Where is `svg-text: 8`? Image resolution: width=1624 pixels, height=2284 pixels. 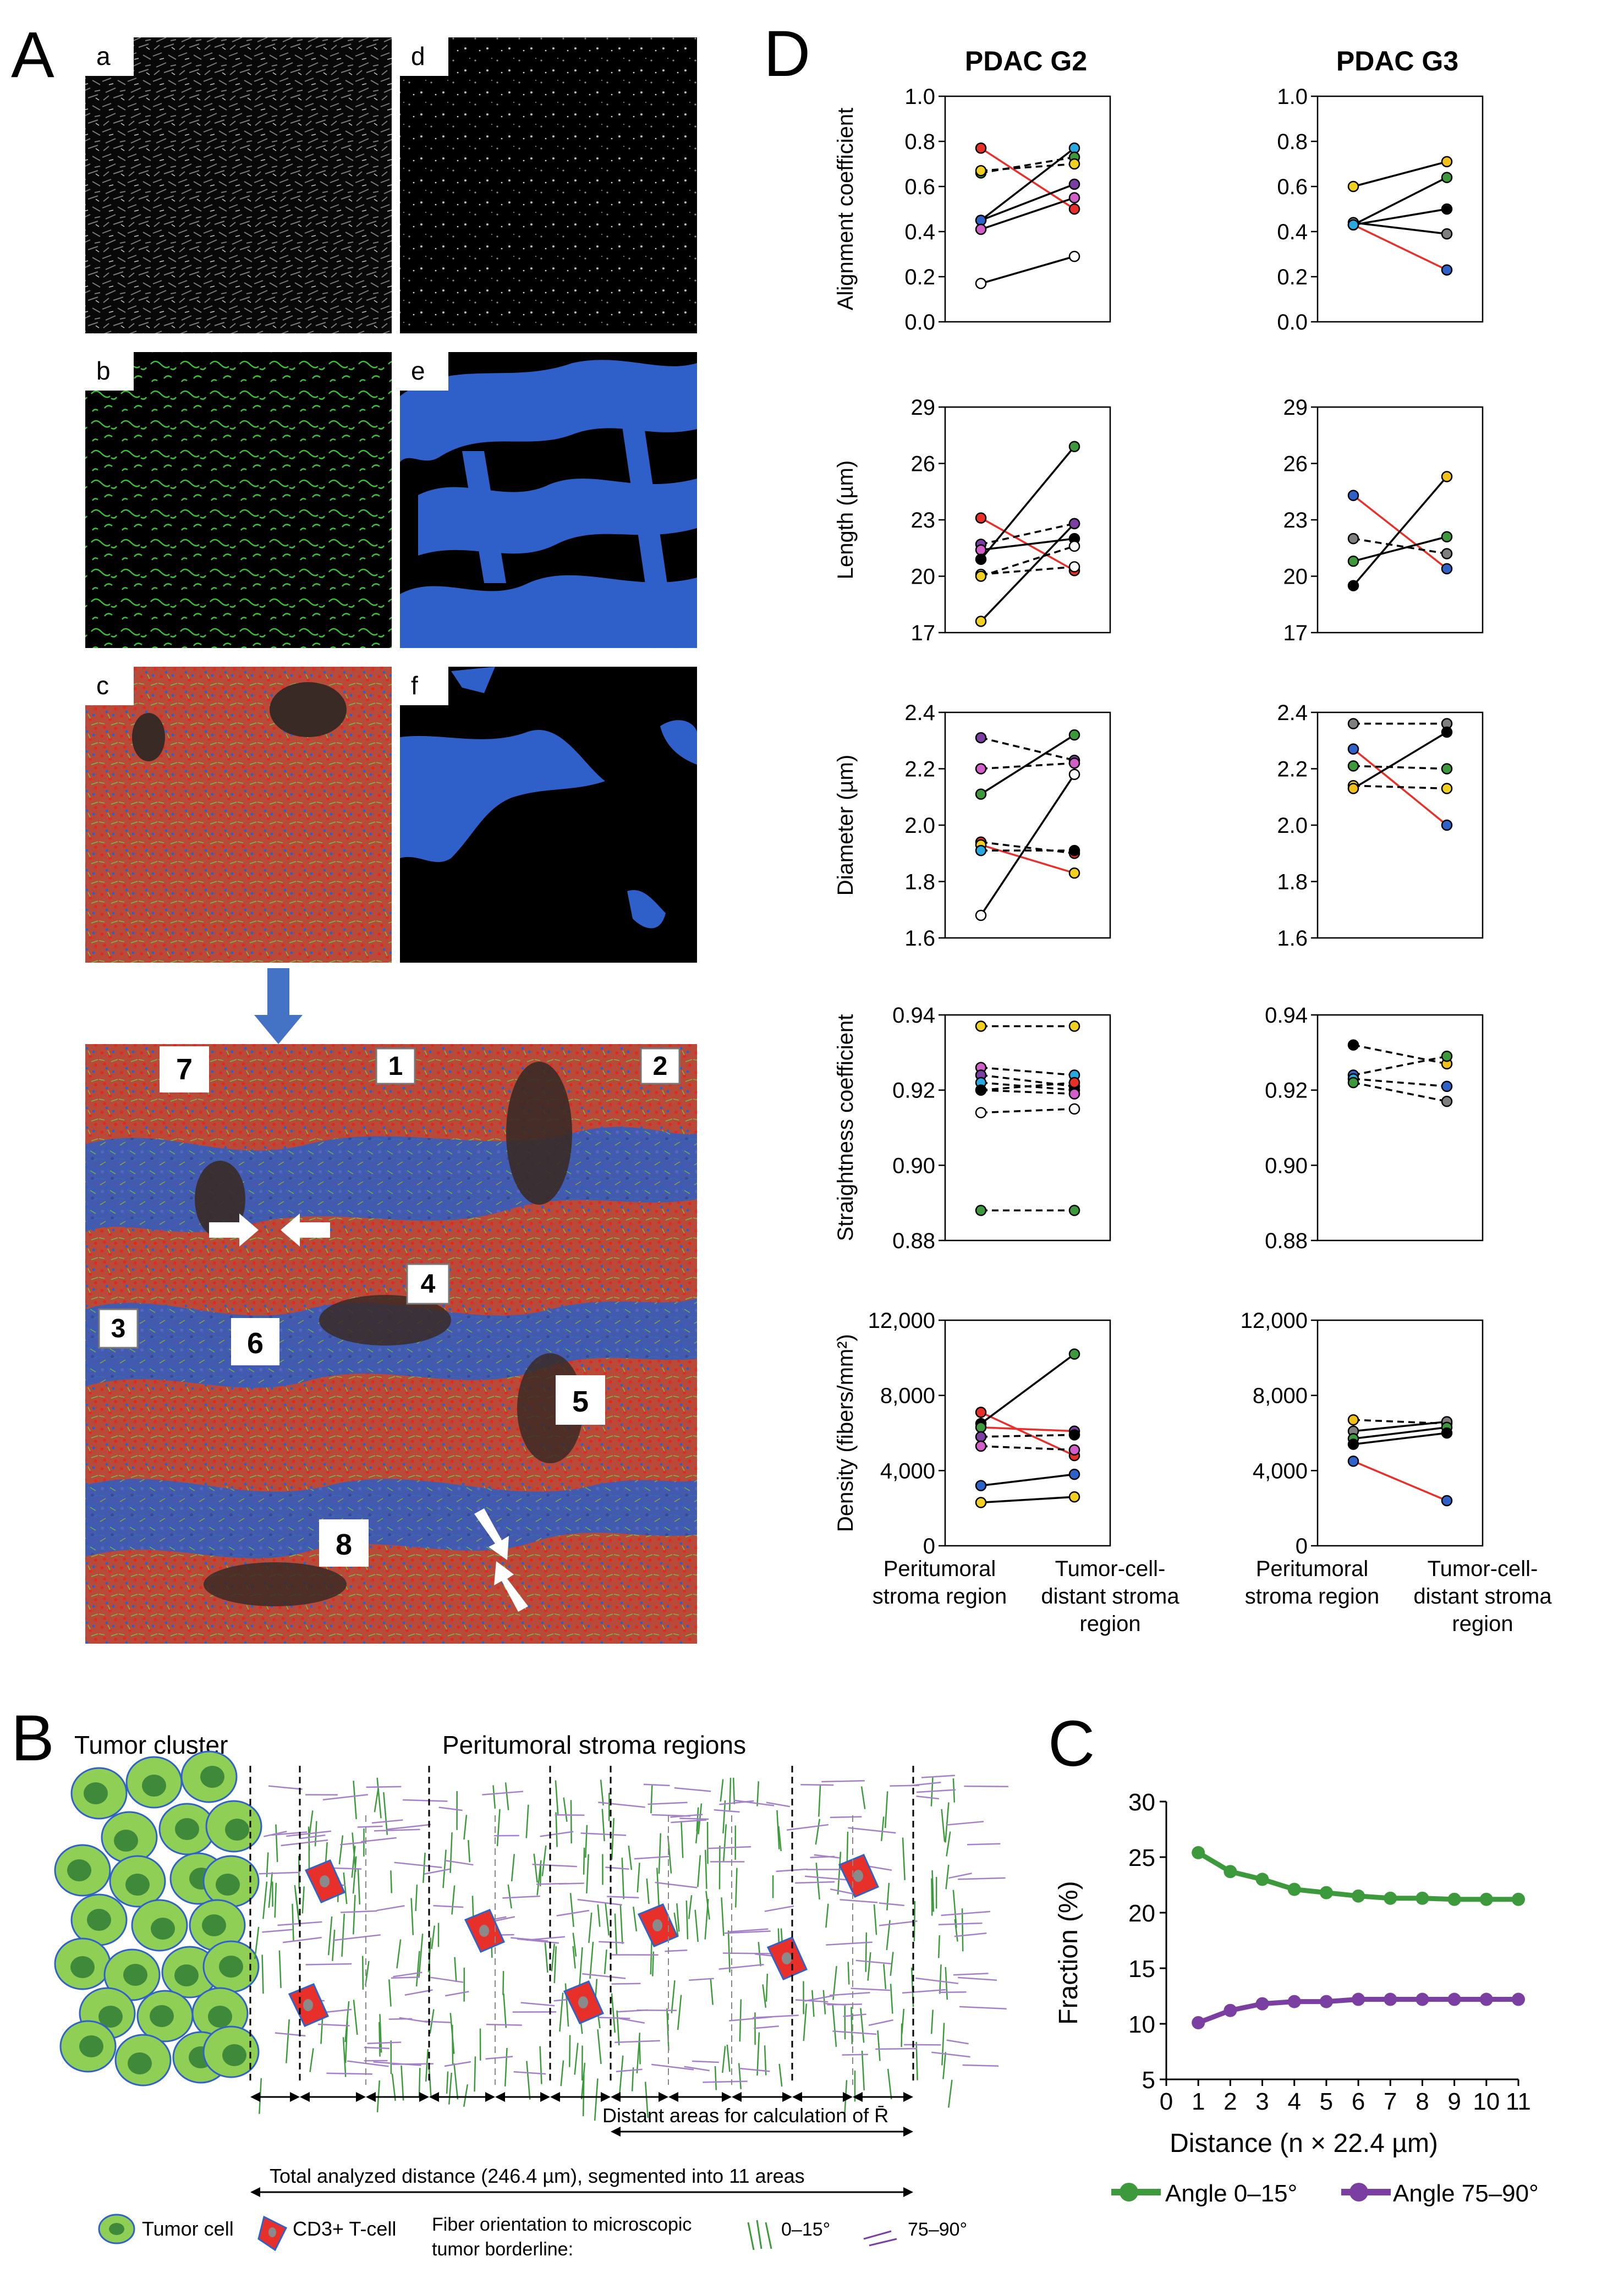 svg-text: 8 is located at coordinates (344, 1544).